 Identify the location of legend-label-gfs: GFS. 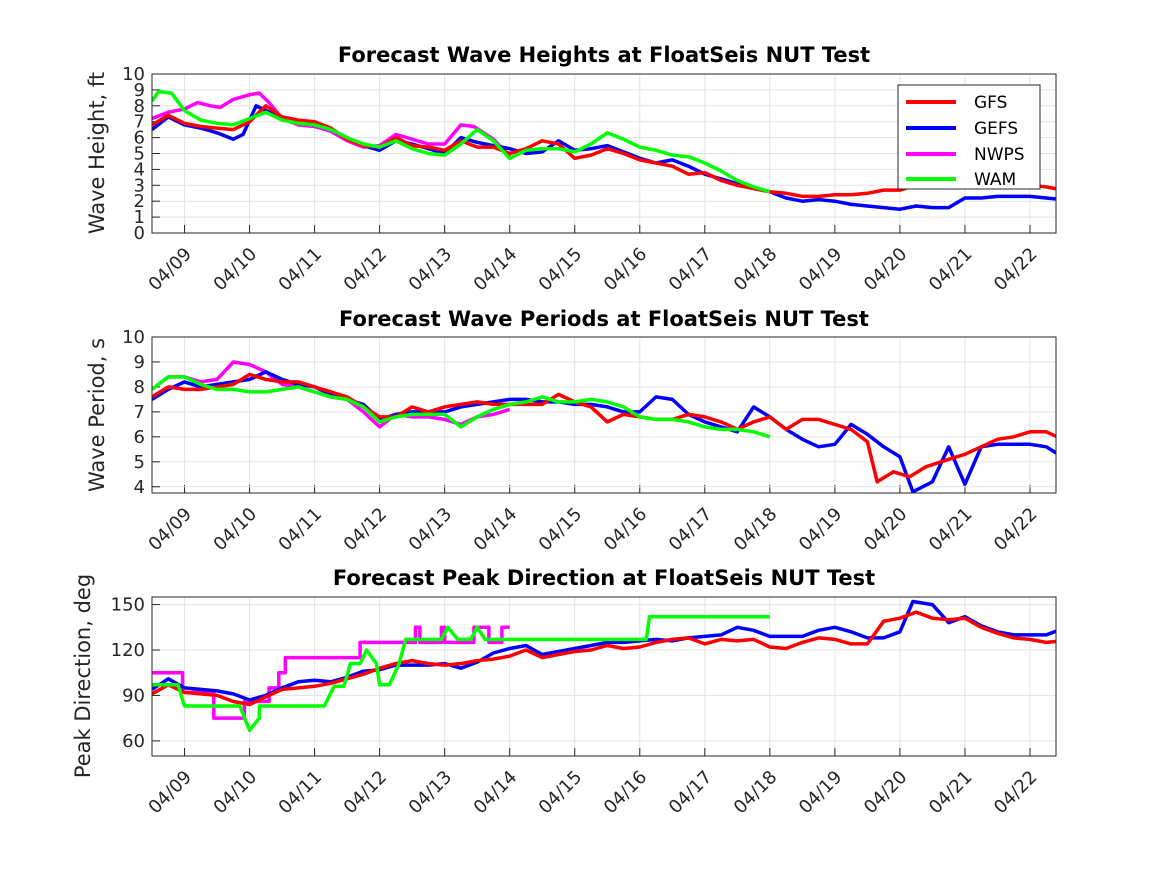
(990, 103).